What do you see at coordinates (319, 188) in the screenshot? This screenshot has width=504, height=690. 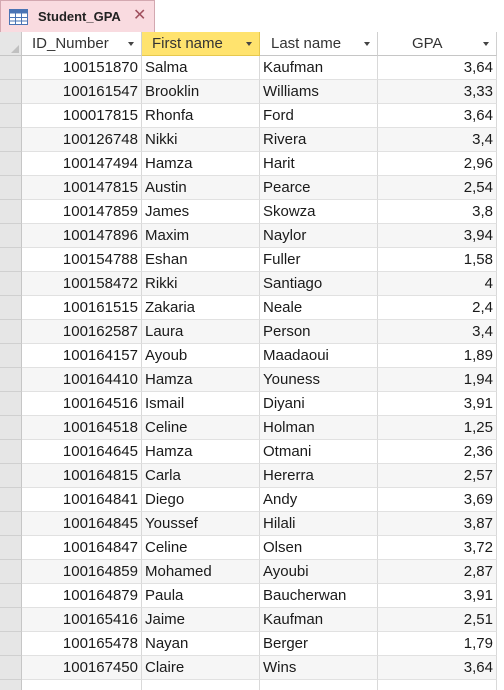 I see `cell-last-name: Pearce` at bounding box center [319, 188].